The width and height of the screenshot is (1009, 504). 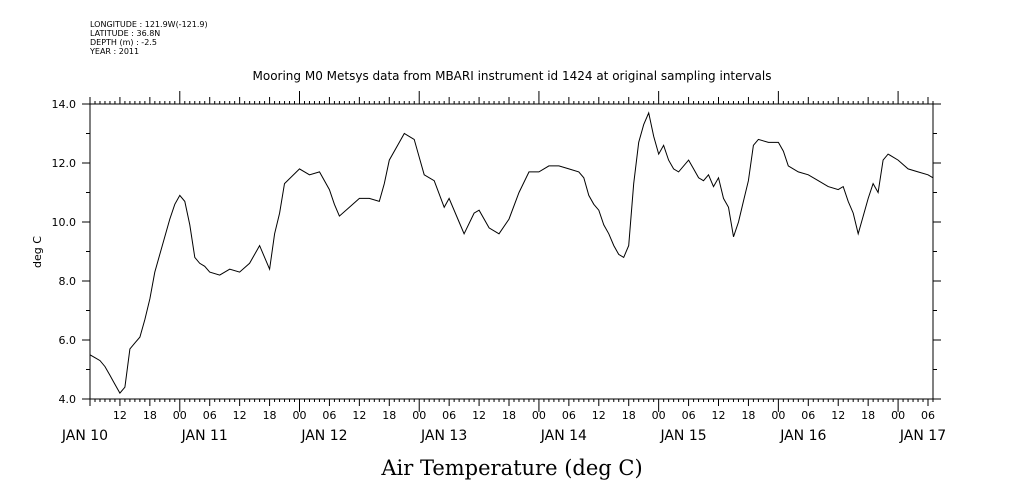 I want to click on latitude-label: LATITUDE : 36.8N, so click(x=125, y=33).